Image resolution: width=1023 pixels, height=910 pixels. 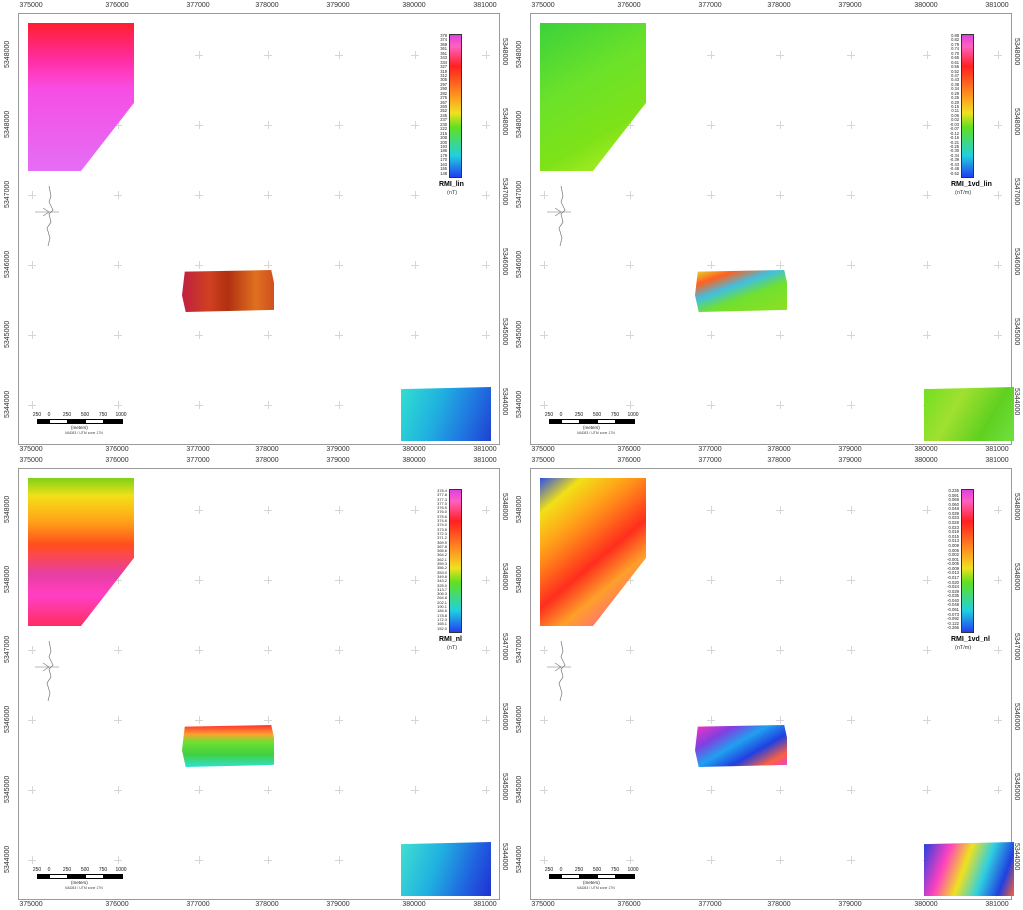 What do you see at coordinates (442, 611) in the screenshot?
I see `legend-value: 184.6` at bounding box center [442, 611].